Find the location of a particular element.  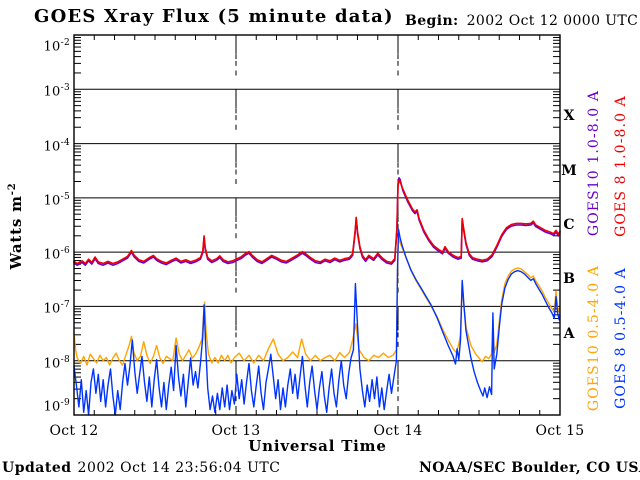

chart-title: GOES Xray Flux (5 minute data) is located at coordinates (214, 16).